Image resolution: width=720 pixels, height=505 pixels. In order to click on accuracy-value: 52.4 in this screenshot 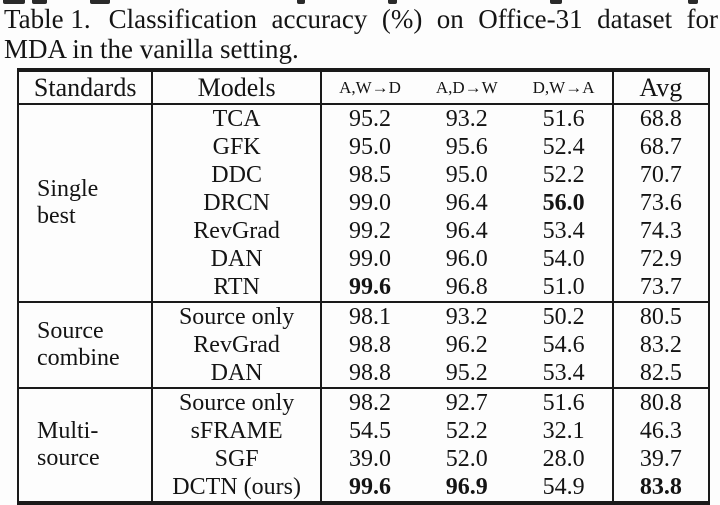, I will do `click(564, 147)`.